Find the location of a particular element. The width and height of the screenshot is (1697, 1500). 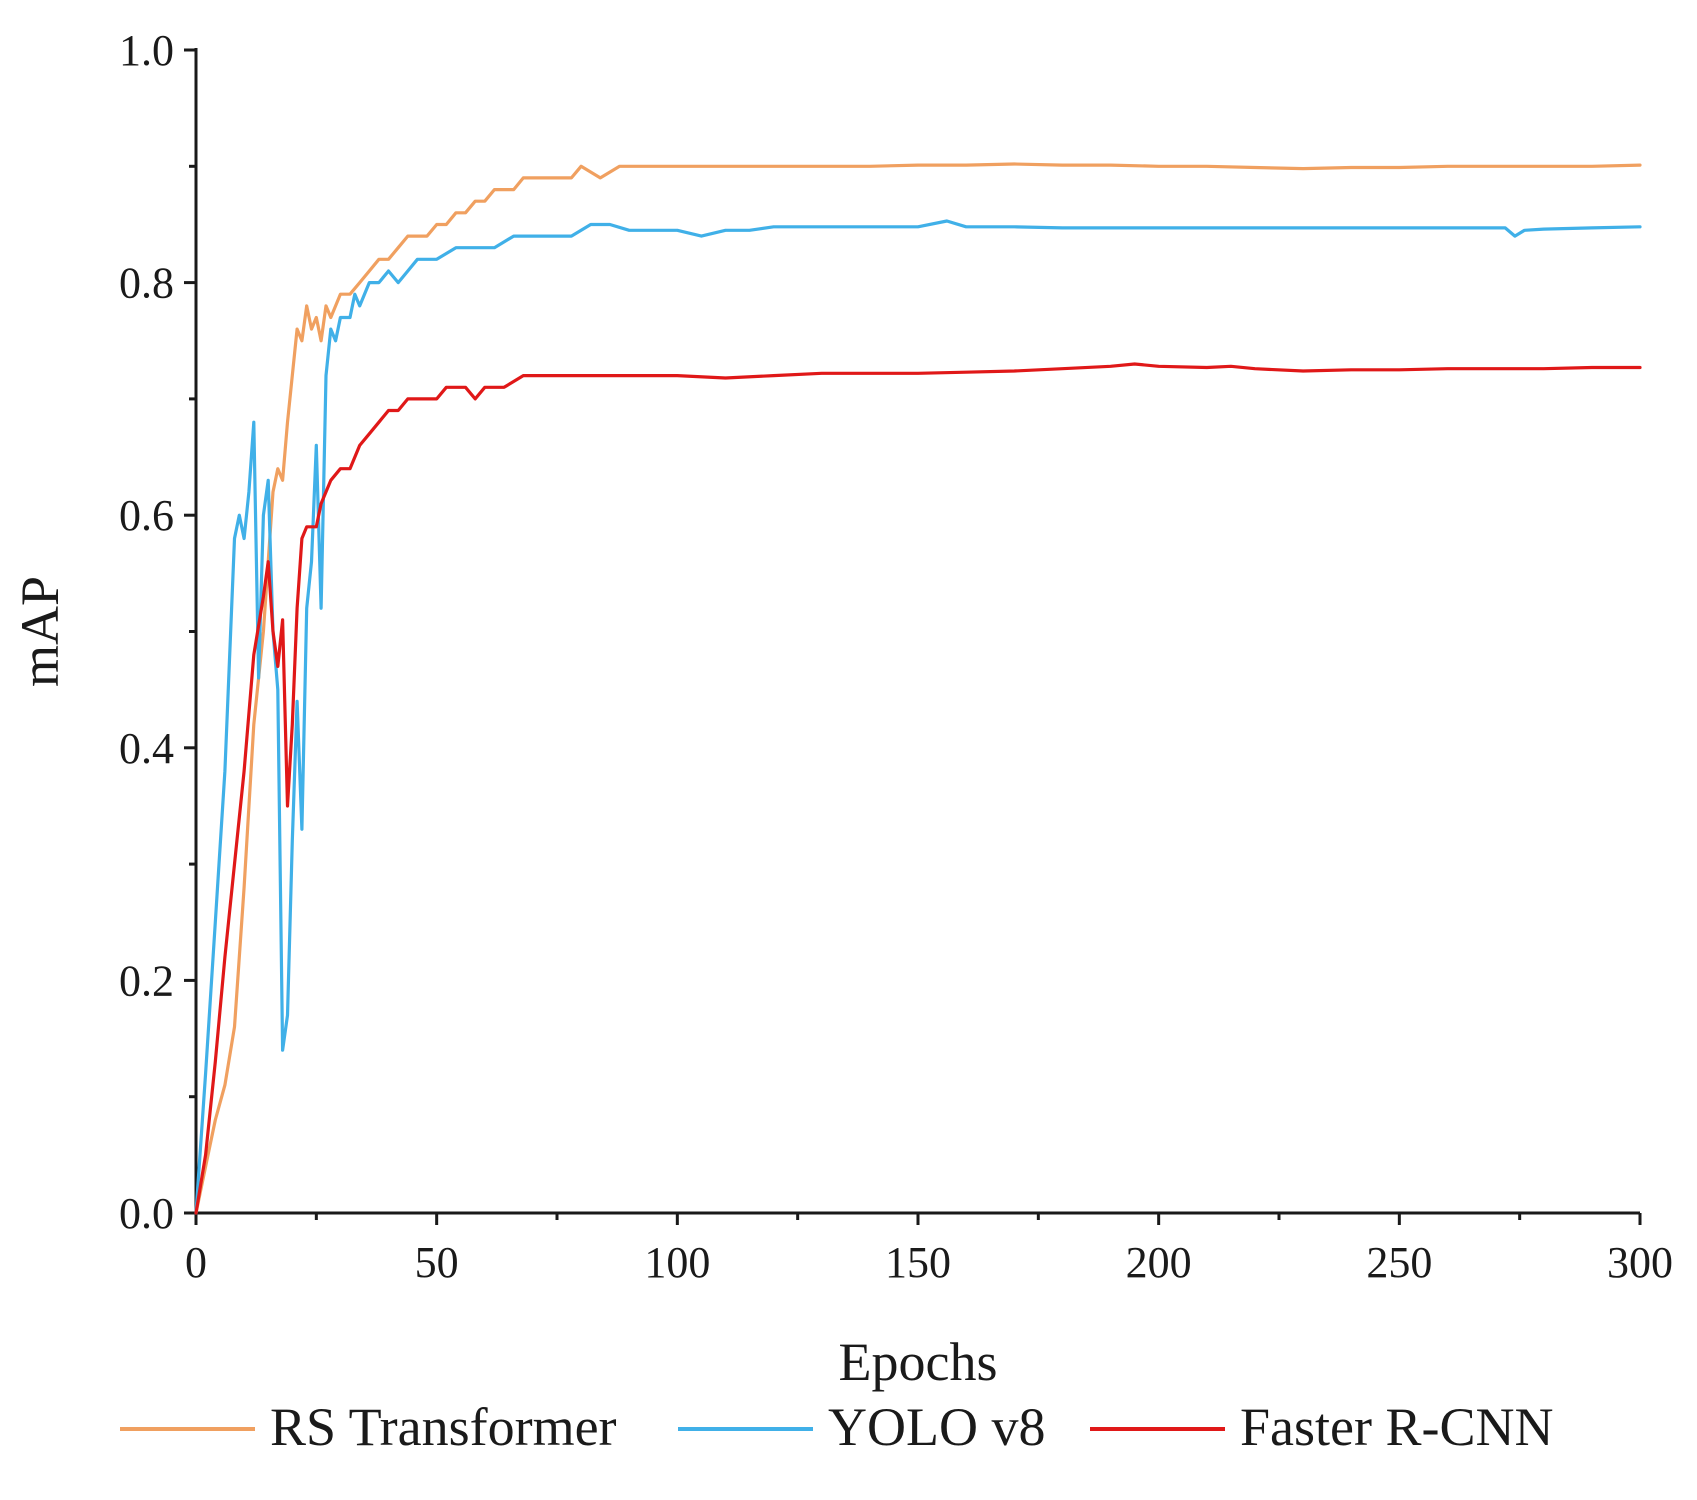

x-tick-label: 50 is located at coordinates (437, 1262).